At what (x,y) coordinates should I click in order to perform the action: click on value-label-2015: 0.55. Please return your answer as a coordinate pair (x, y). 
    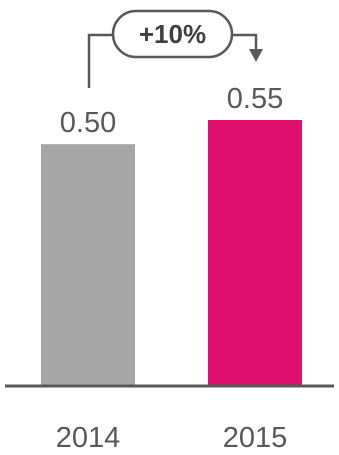
    Looking at the image, I should click on (255, 99).